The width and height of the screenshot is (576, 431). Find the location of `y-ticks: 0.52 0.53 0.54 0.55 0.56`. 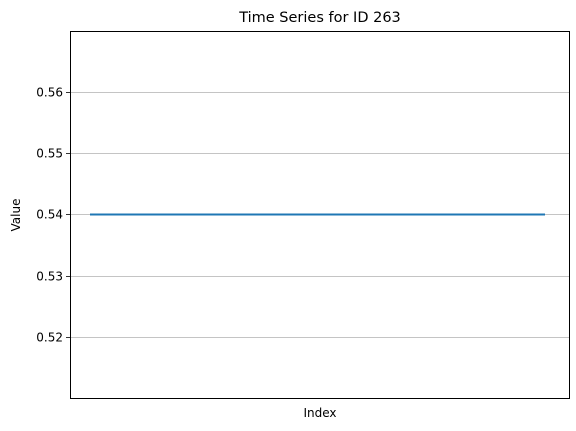

y-ticks: 0.52 0.53 0.54 0.55 0.56 is located at coordinates (53, 215).